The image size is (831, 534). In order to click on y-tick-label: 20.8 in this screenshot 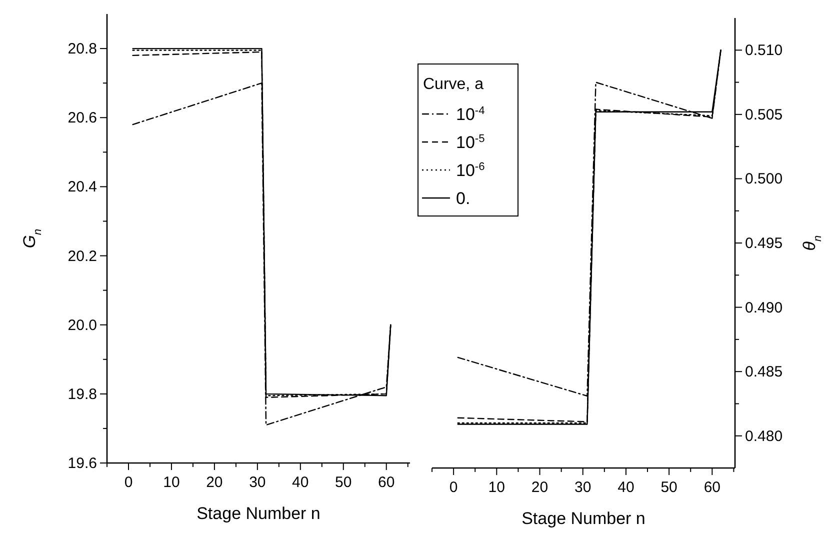, I will do `click(82, 49)`.